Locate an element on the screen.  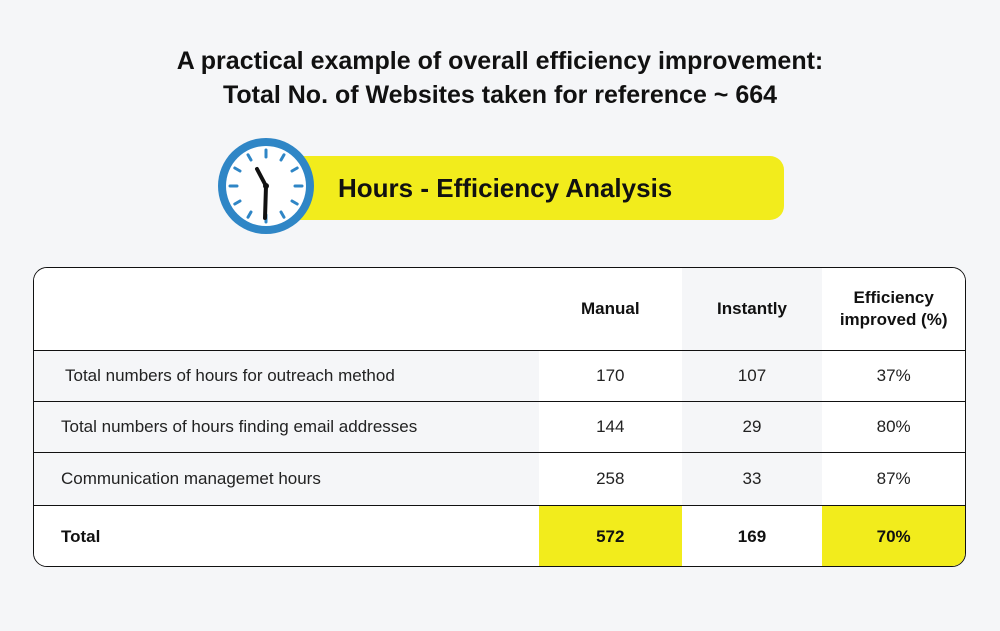
total-efficiency: 70% is located at coordinates (893, 535).